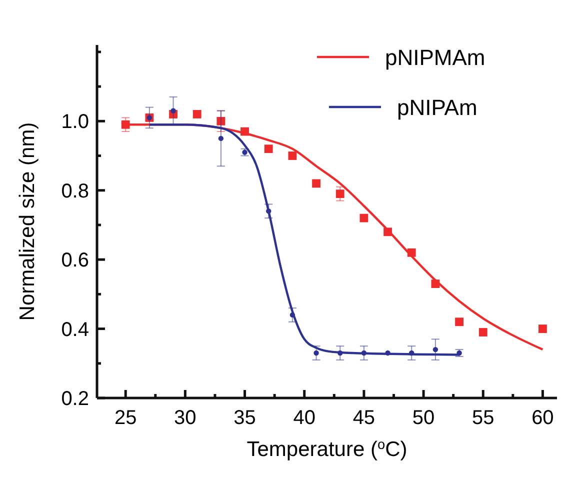 The height and width of the screenshot is (477, 571). What do you see at coordinates (543, 418) in the screenshot?
I see `x-tick-label: 60` at bounding box center [543, 418].